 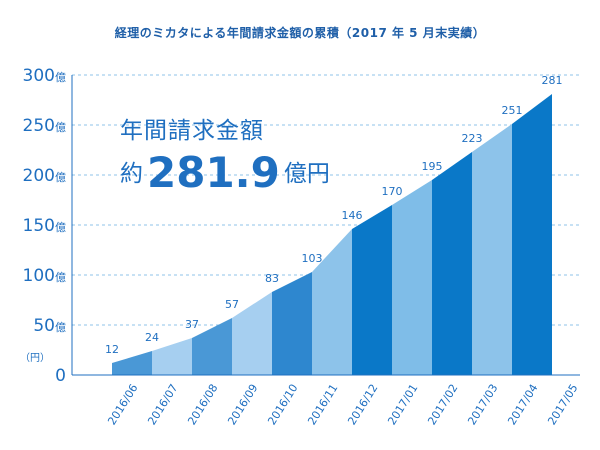 What do you see at coordinates (352, 215) in the screenshot?
I see `data-label: 146` at bounding box center [352, 215].